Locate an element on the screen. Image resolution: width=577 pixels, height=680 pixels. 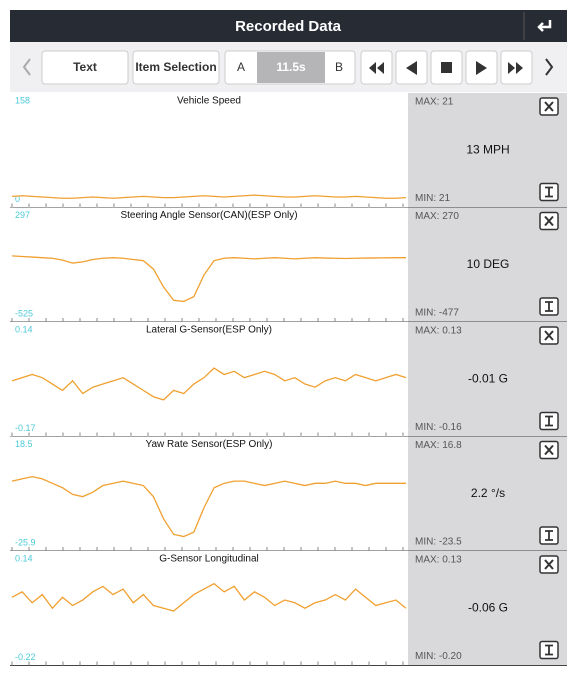
panel-title: Yaw Rate Sensor(ESP Only) is located at coordinates (209, 444).